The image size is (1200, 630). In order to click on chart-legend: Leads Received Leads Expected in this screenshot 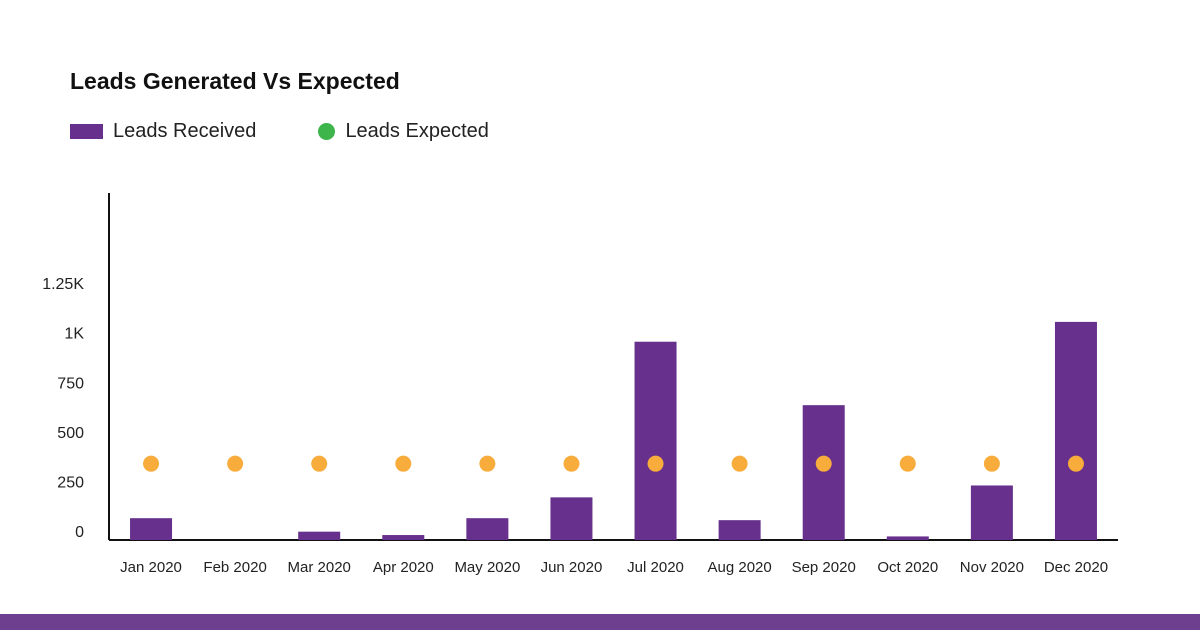, I will do `click(279, 131)`.